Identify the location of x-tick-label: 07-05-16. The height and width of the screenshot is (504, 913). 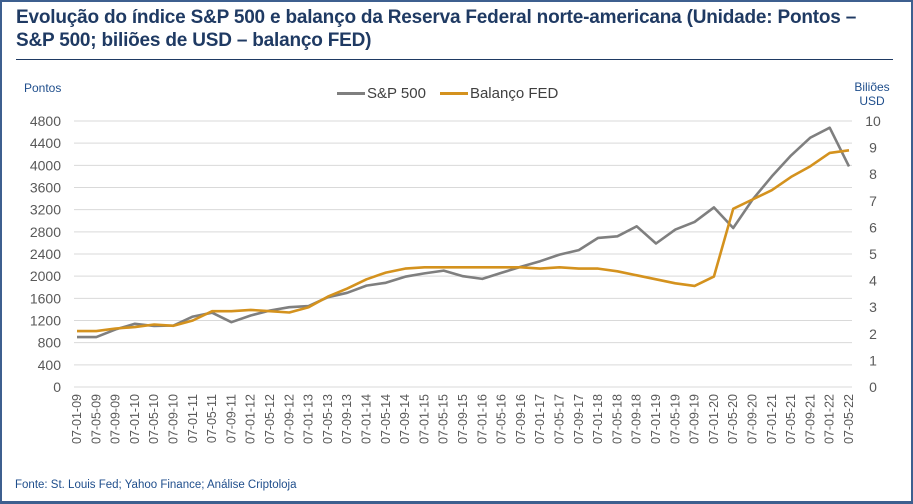
(502, 419).